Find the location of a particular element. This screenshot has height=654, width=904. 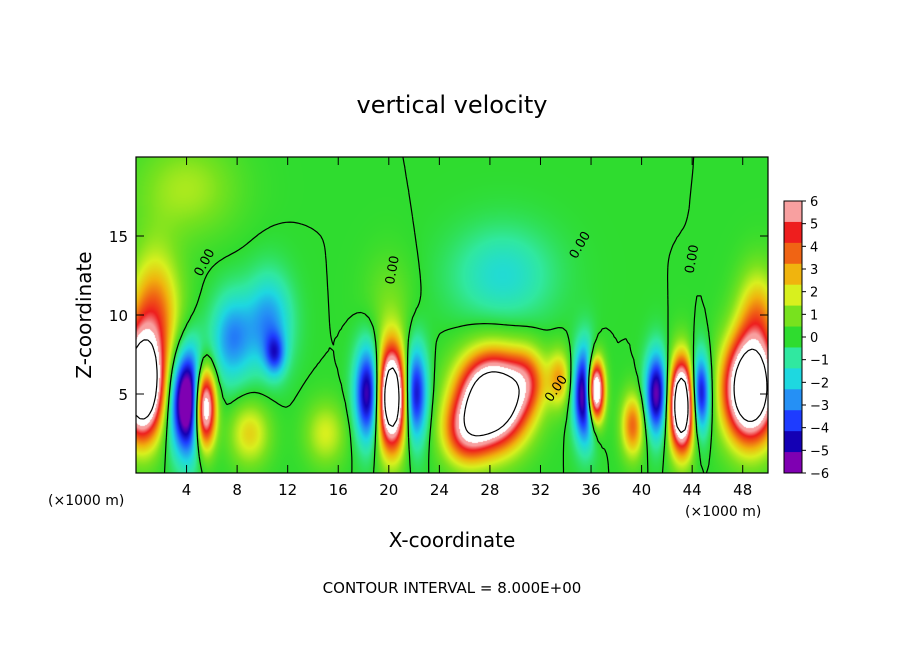

chart-title: vertical velocity is located at coordinates (452, 105).